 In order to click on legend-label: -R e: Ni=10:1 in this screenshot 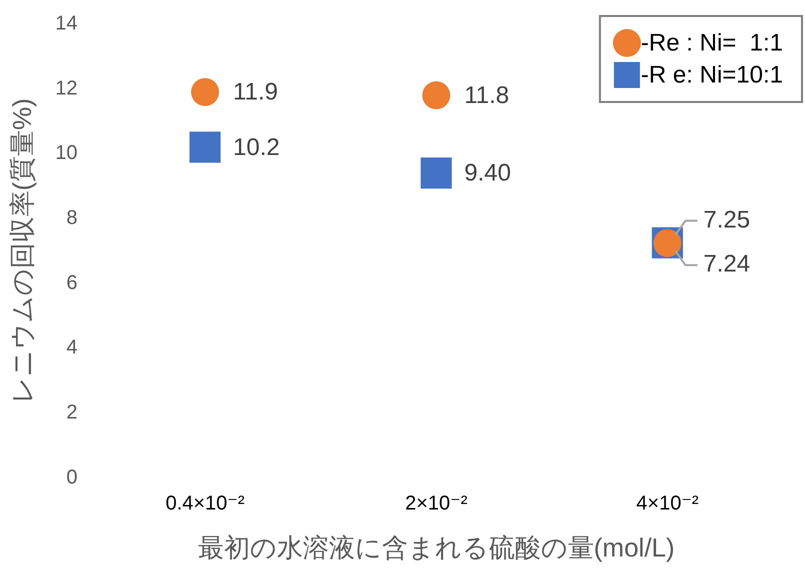, I will do `click(712, 75)`.